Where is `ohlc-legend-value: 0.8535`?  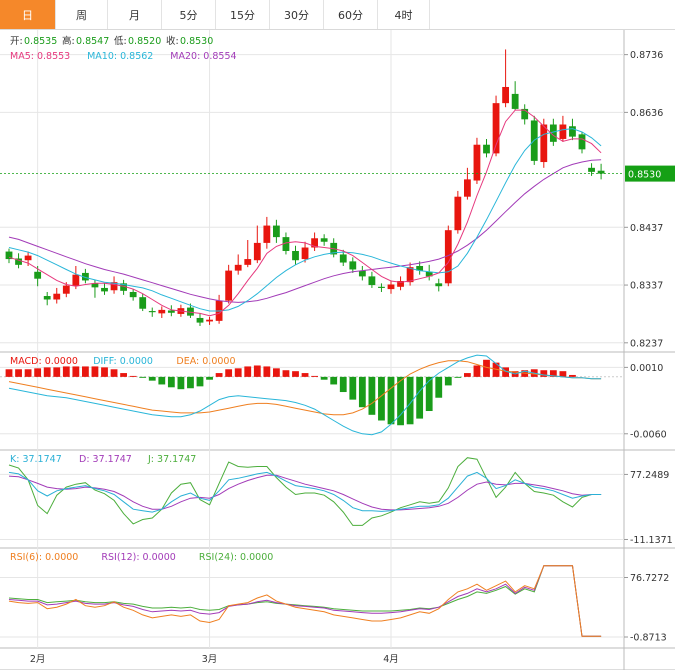
ohlc-legend-value: 0.8535 is located at coordinates (40, 41).